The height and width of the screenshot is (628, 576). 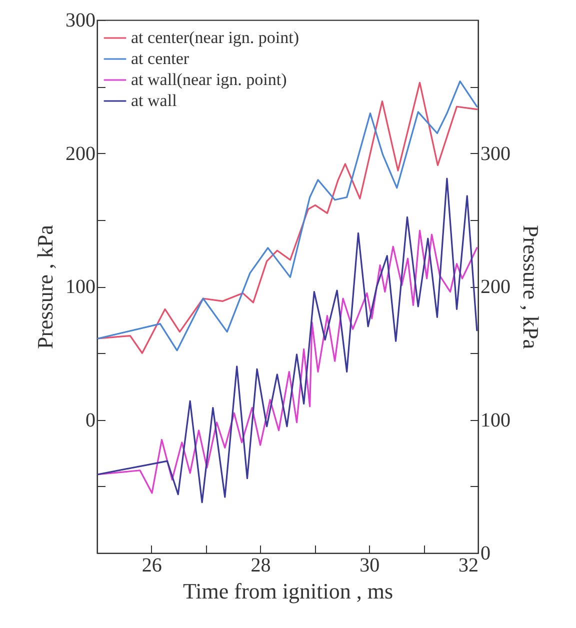 I want to click on legend-label: at center, so click(x=160, y=58).